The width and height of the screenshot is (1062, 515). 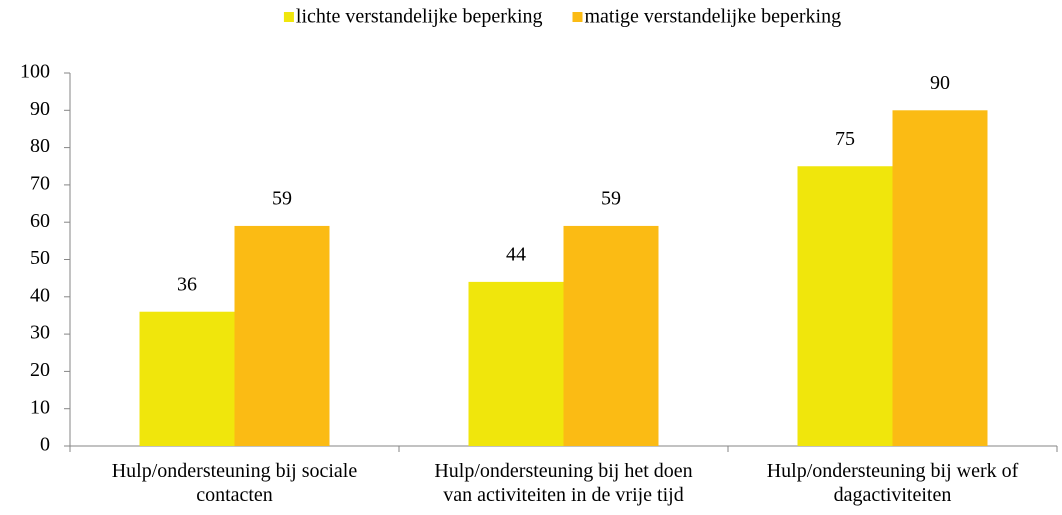 I want to click on y-tick-label: 30, so click(x=40, y=333).